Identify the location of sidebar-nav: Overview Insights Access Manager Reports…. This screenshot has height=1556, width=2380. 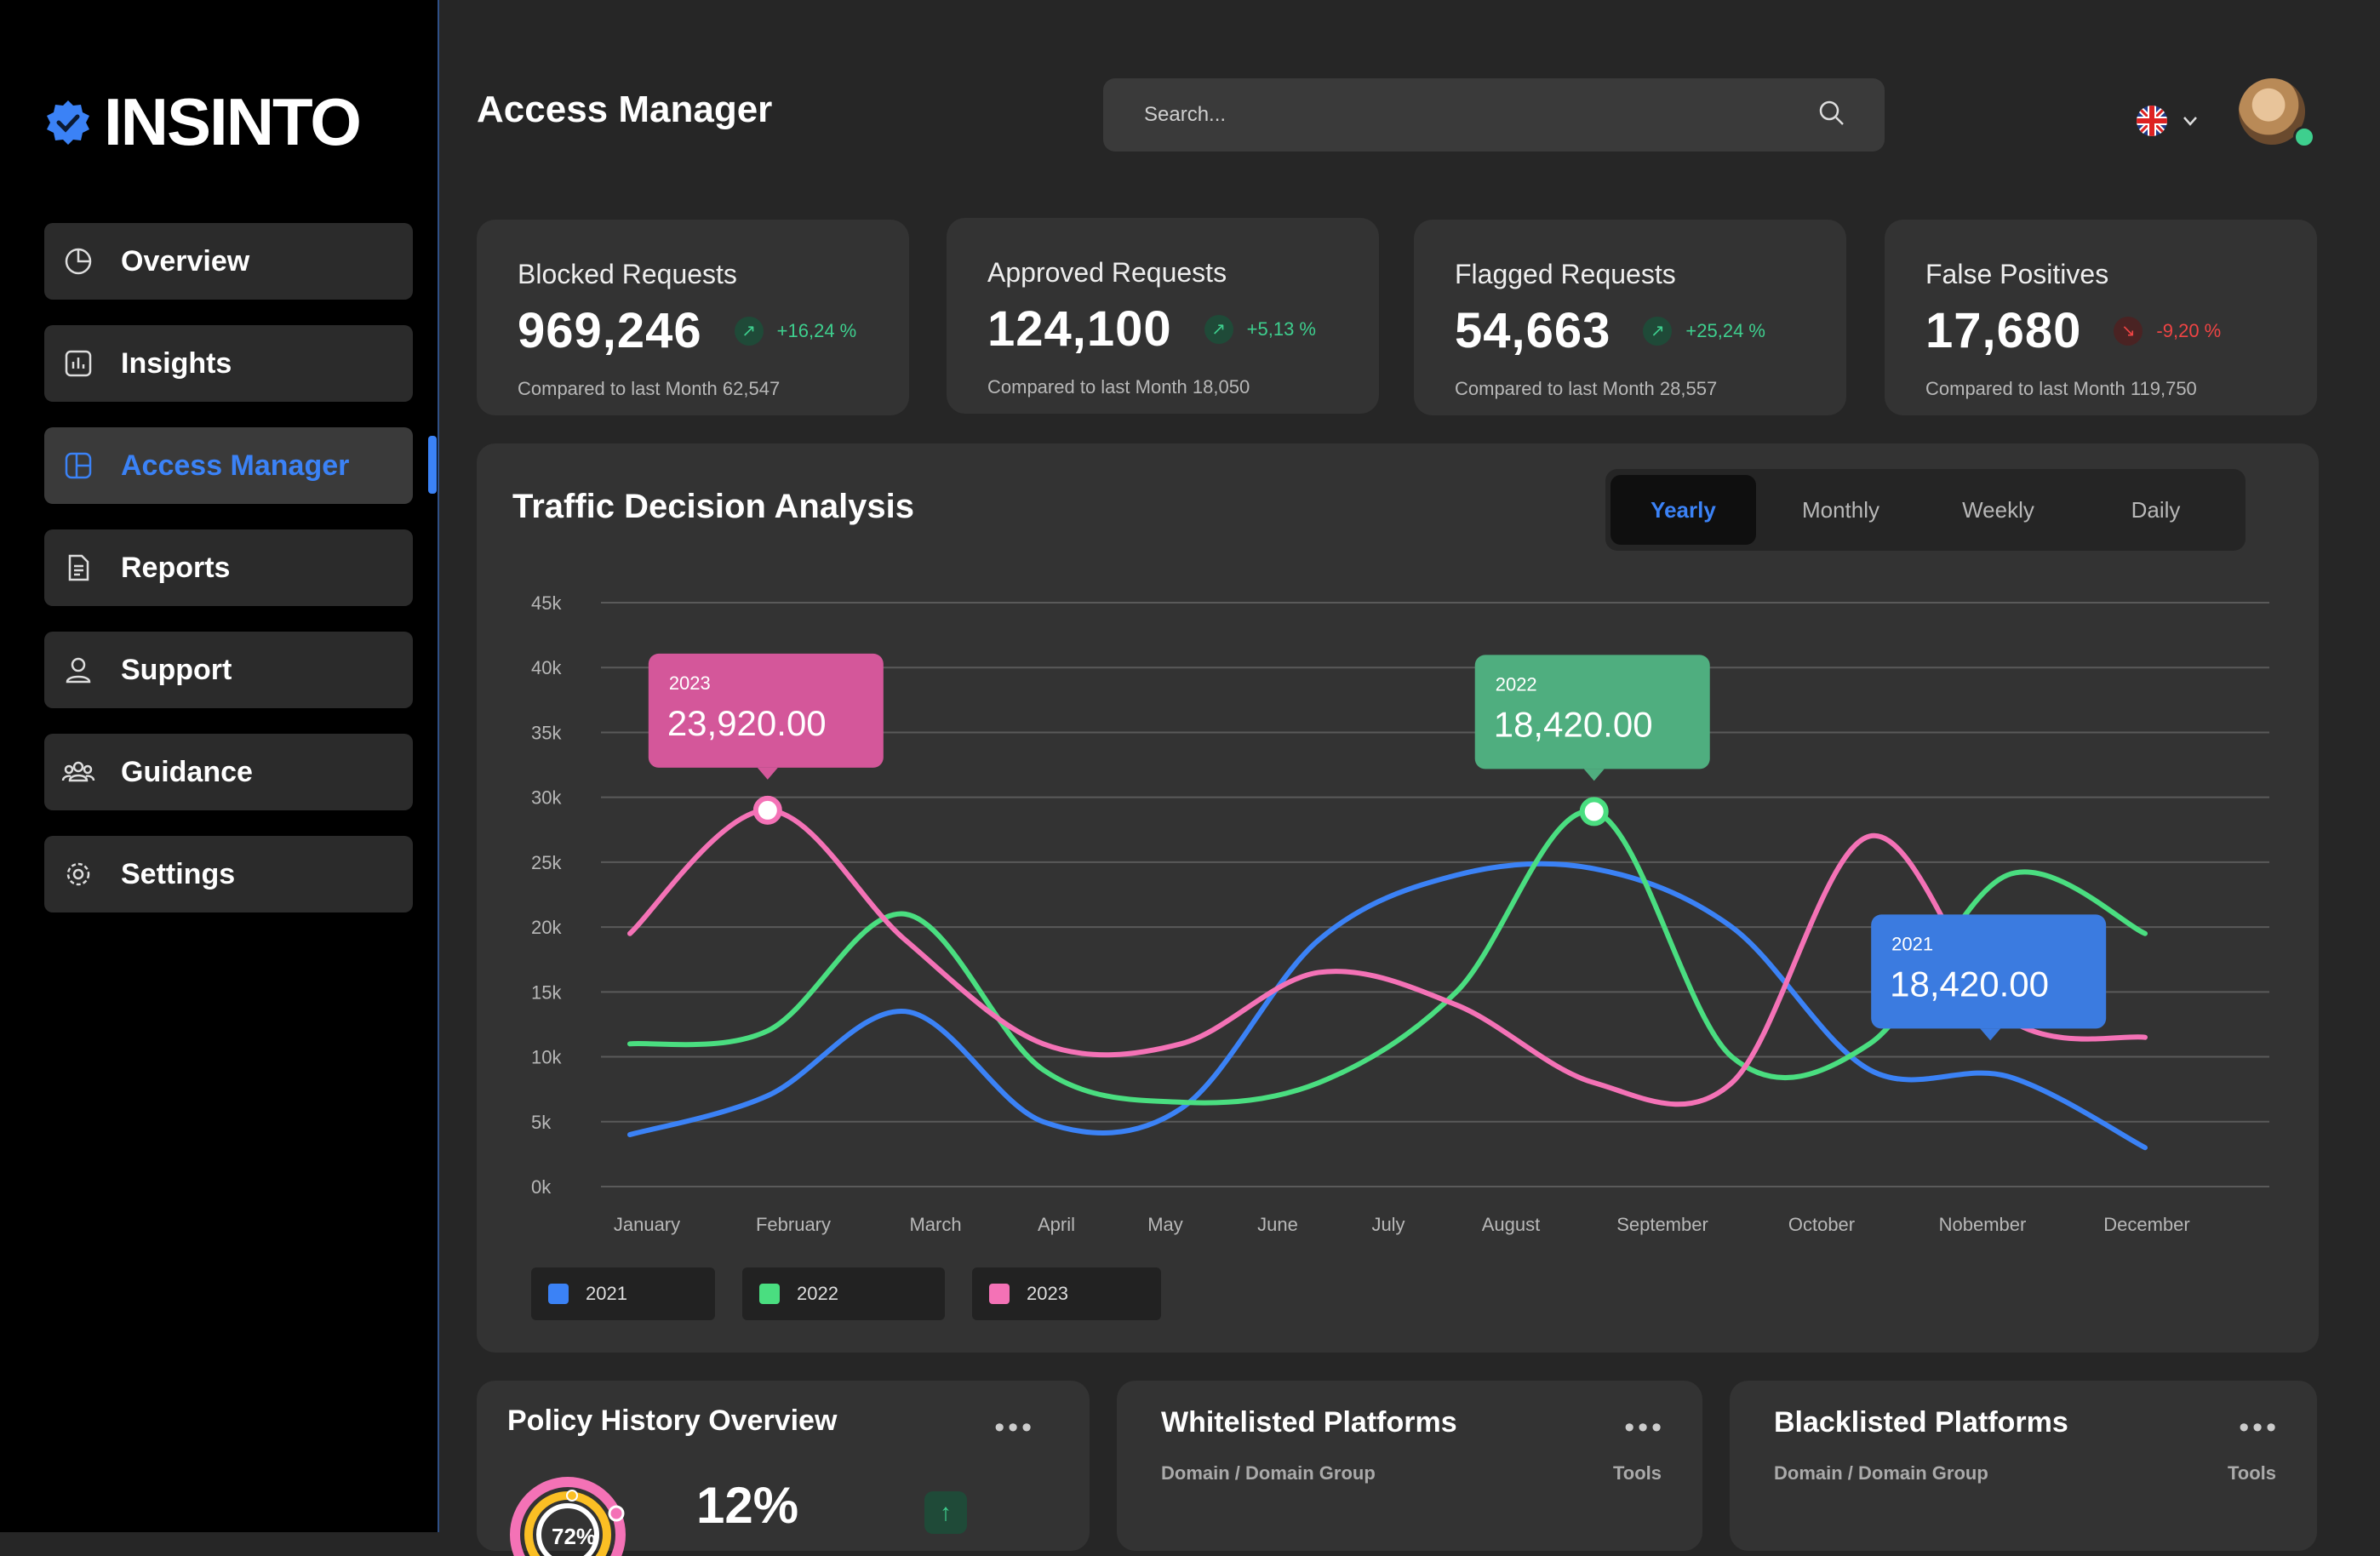
(229, 580).